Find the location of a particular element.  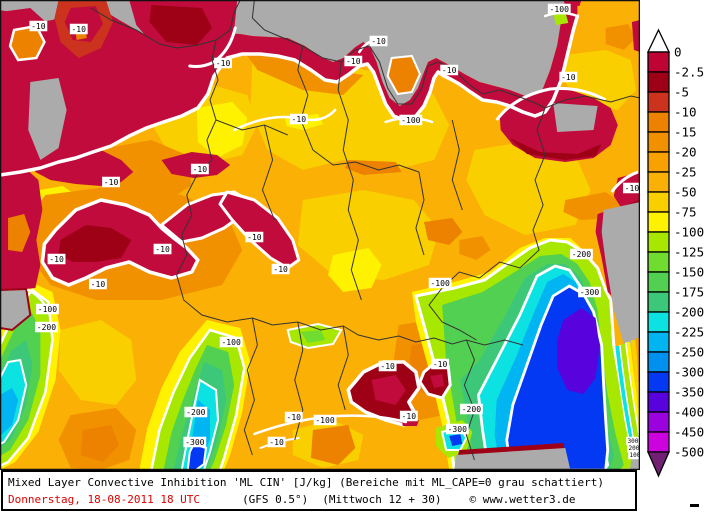

copyright-text: © www.wetter3.de is located at coordinates (522, 499).